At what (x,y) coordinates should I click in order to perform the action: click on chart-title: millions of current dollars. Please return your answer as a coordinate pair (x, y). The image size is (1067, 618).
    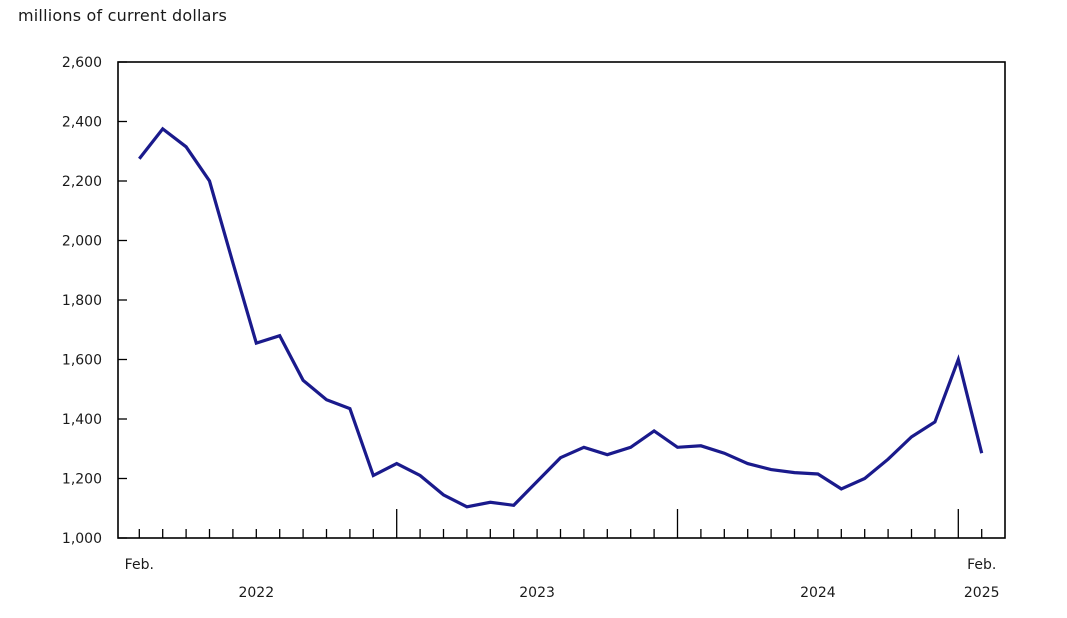
    Looking at the image, I should click on (122, 15).